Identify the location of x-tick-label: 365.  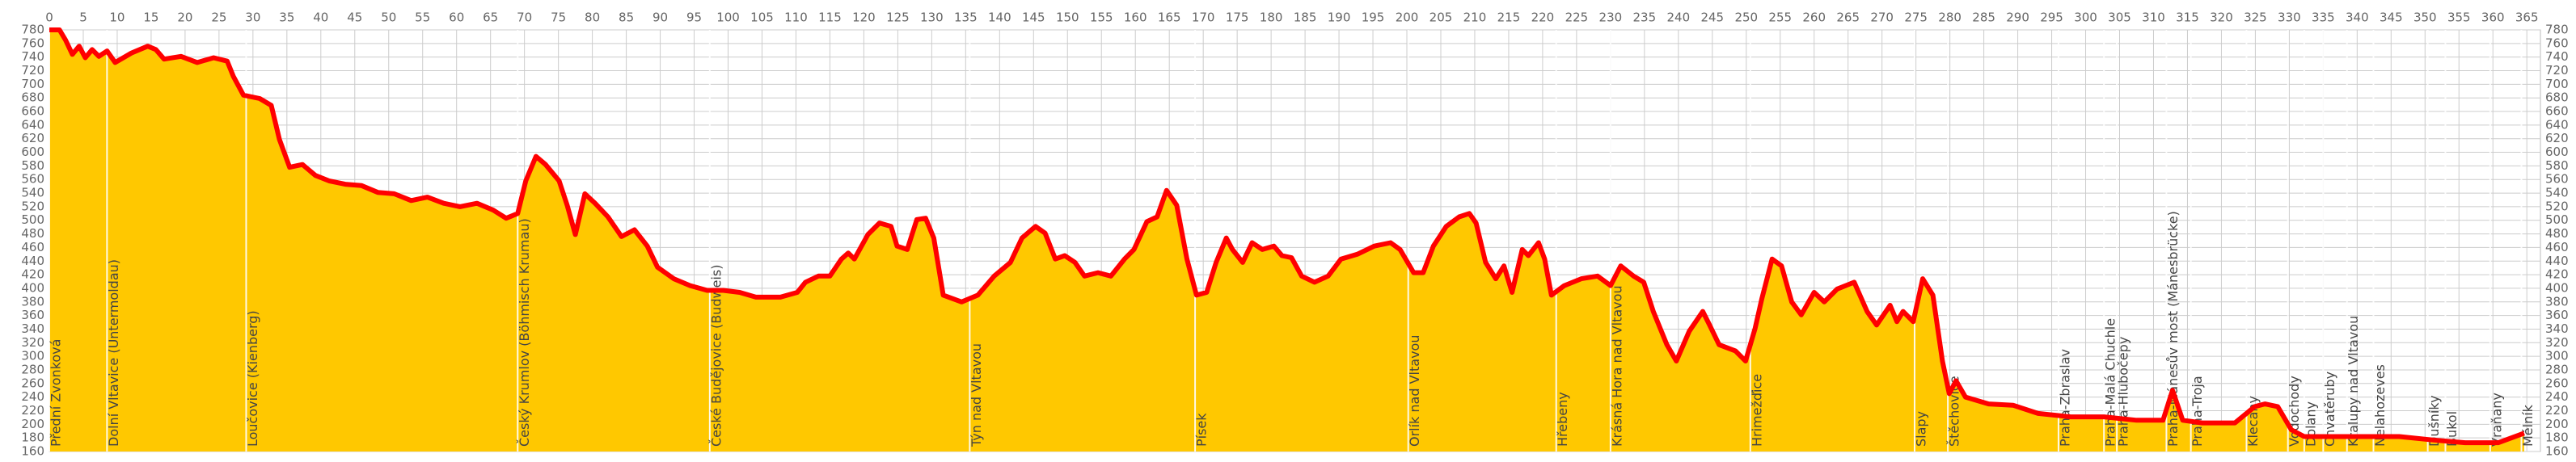
(2527, 17).